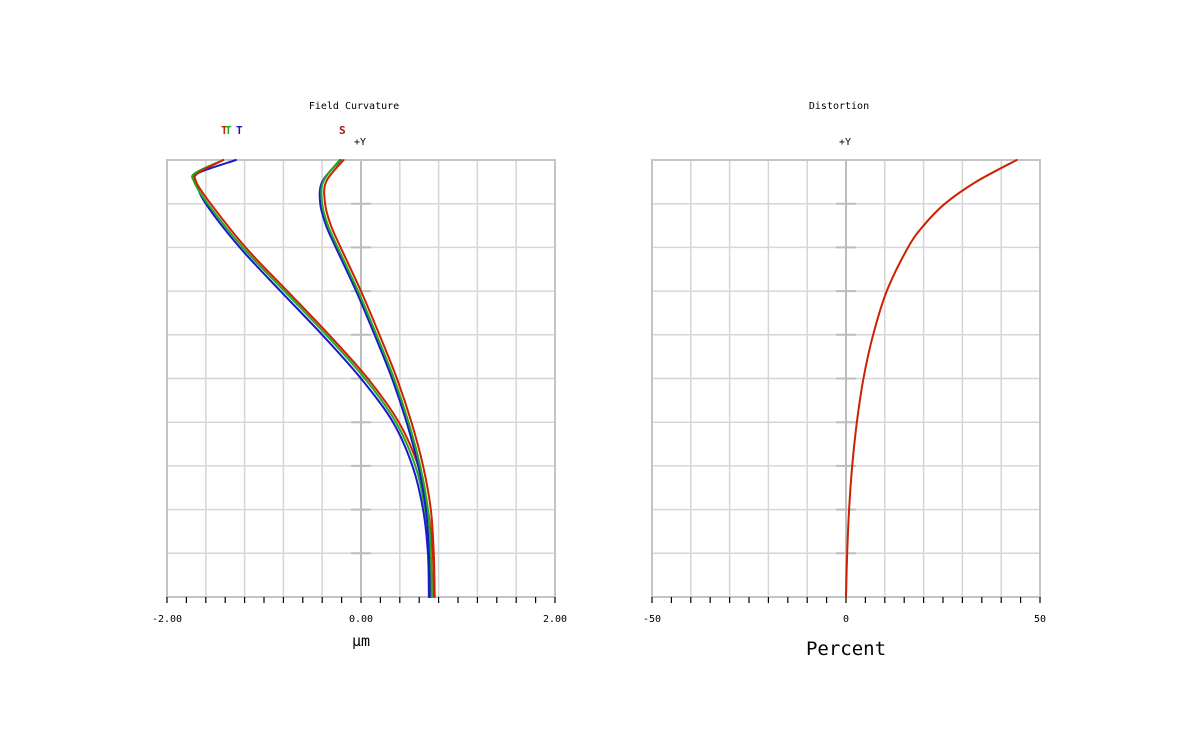 The height and width of the screenshot is (750, 1200). What do you see at coordinates (1040, 619) in the screenshot?
I see `ds-xtick-label-max: 50` at bounding box center [1040, 619].